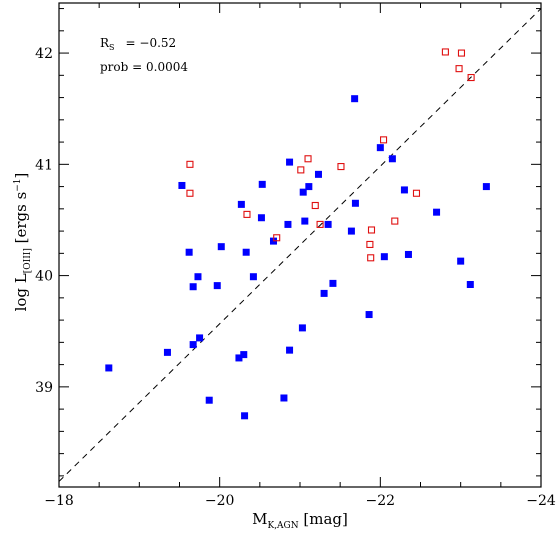 The image size is (556, 535). I want to click on y-tick-label: 40, so click(44, 277).